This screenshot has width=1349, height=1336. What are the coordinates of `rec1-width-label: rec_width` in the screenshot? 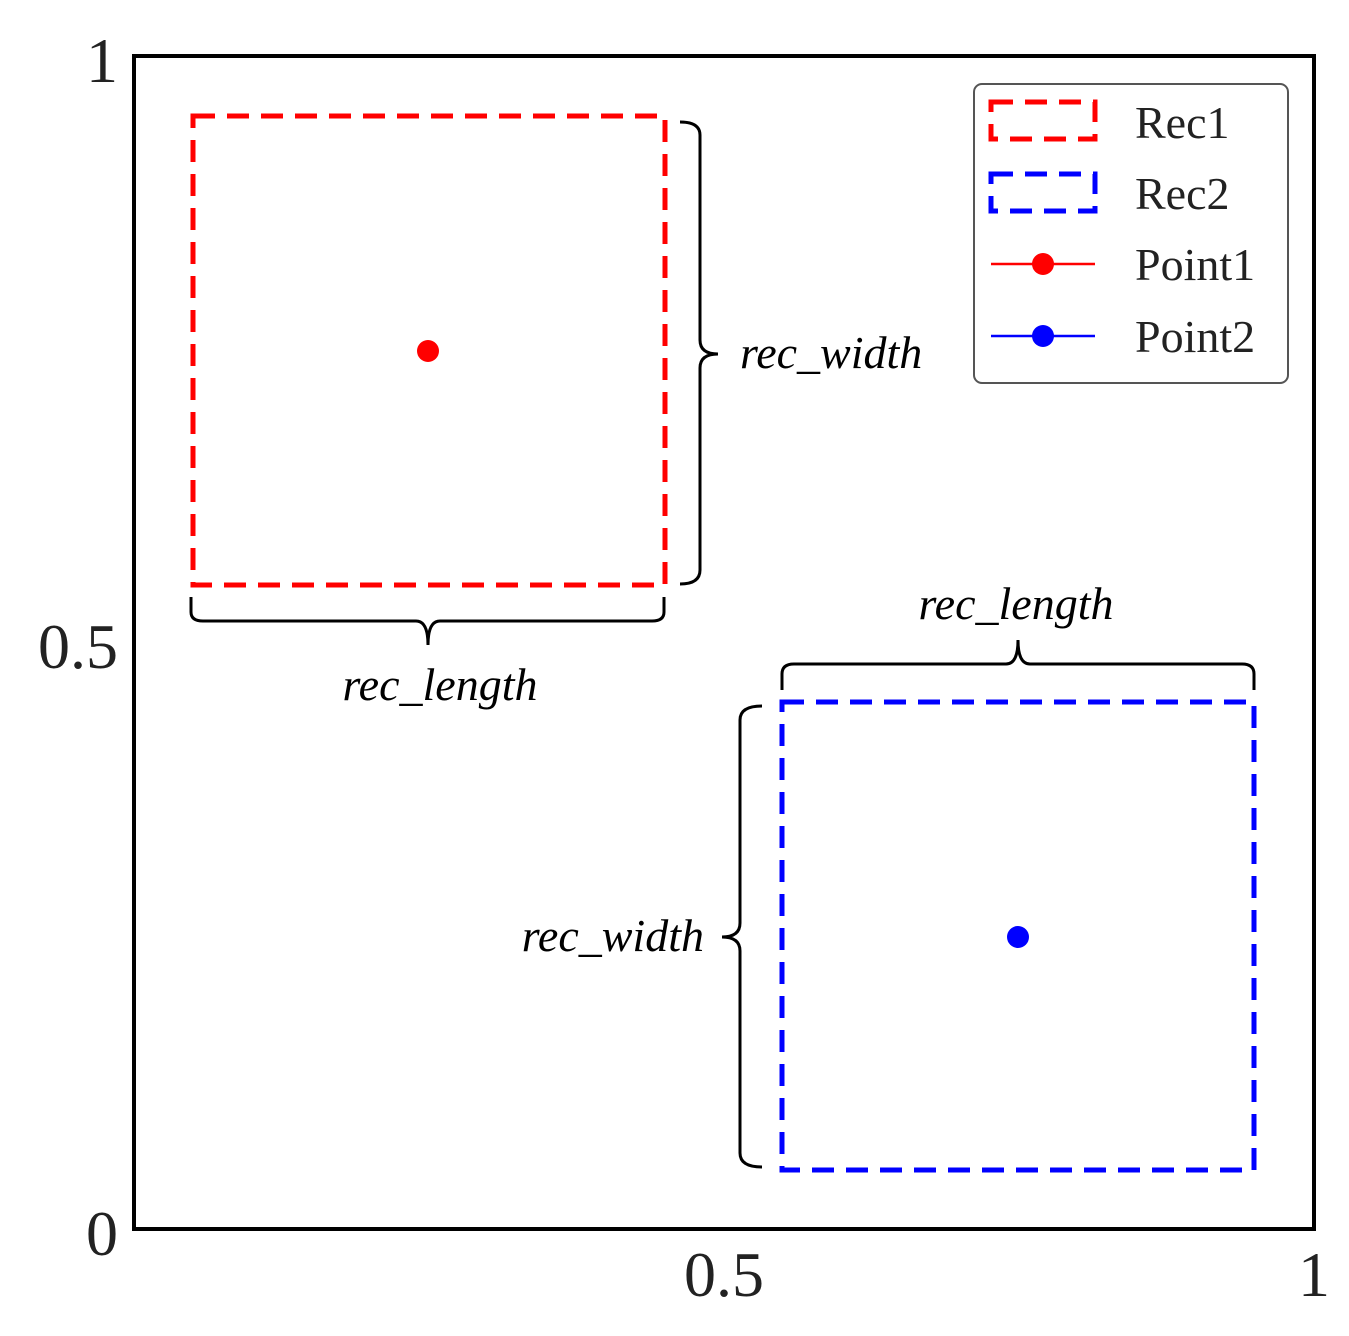 It's located at (831, 352).